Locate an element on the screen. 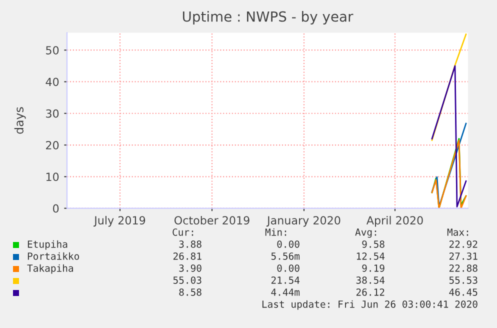 This screenshot has height=328, width=497. text: 46.45 is located at coordinates (463, 292).